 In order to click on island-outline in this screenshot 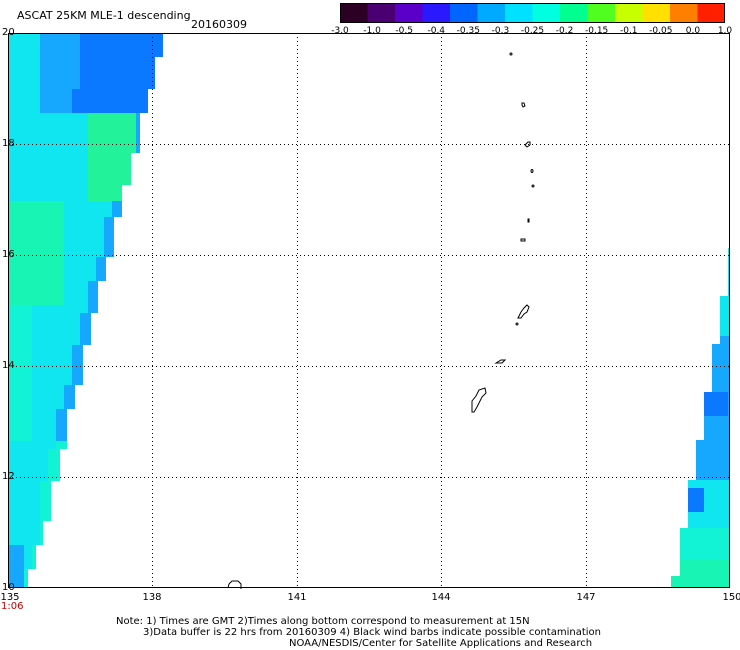, I will do `click(511, 54)`.